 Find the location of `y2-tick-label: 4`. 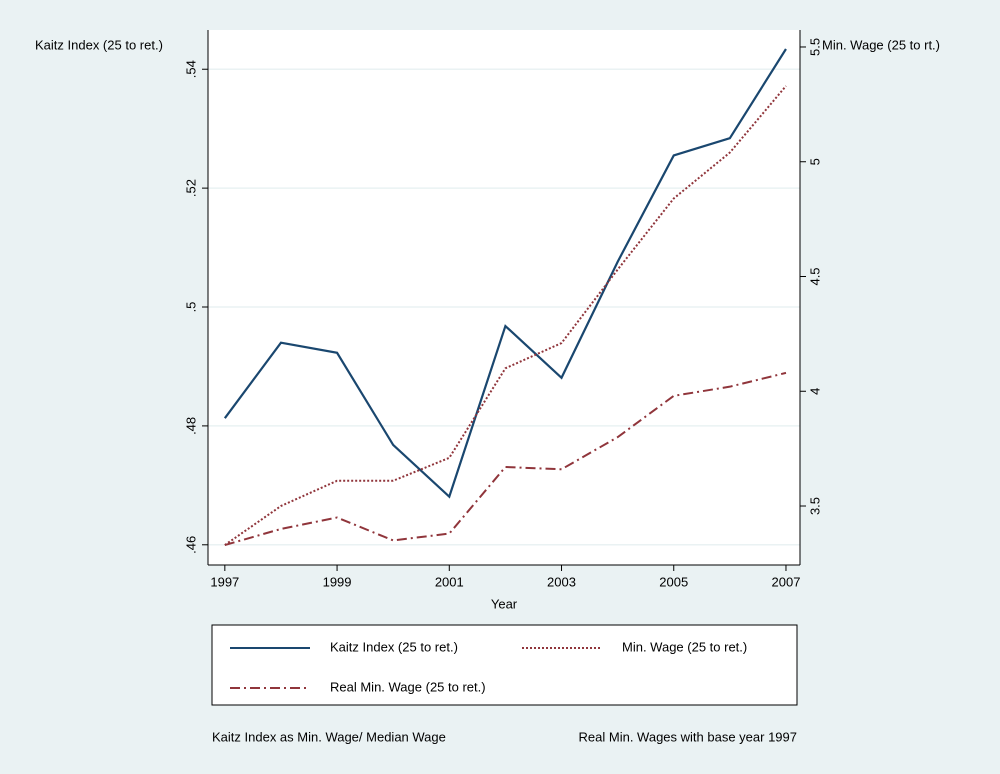

y2-tick-label: 4 is located at coordinates (814, 391).